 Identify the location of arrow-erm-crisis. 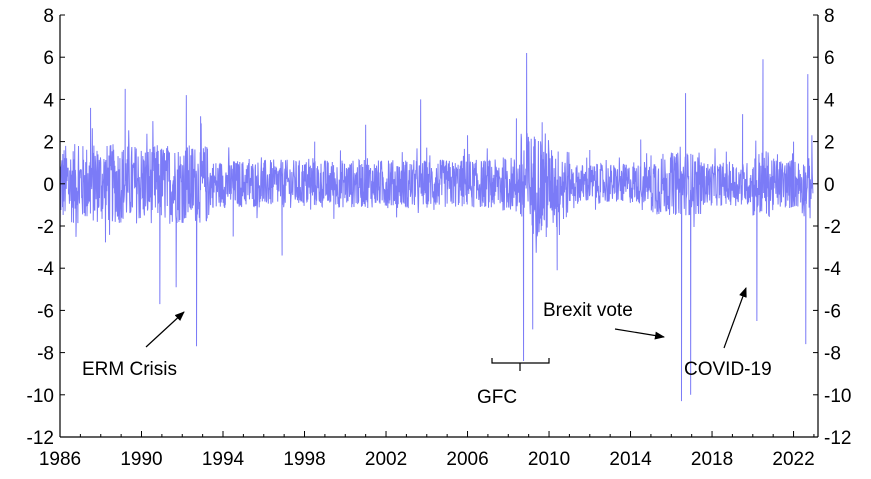
(165, 329).